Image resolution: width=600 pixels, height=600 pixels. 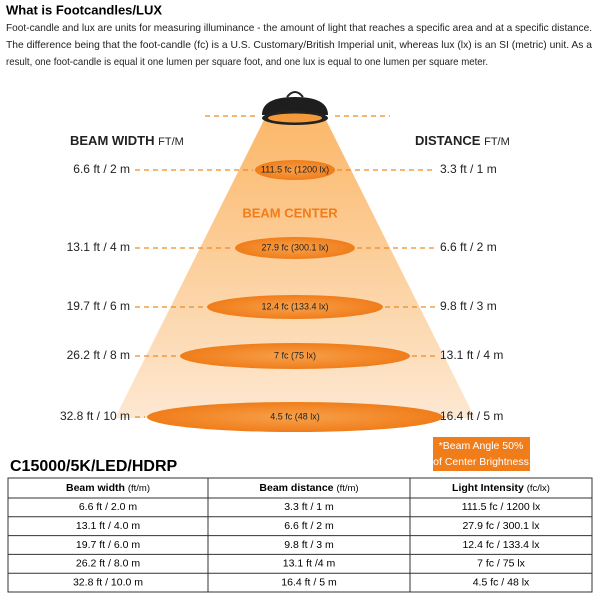 What do you see at coordinates (309, 526) in the screenshot?
I see `table-cell: 6.6 ft / 2 m` at bounding box center [309, 526].